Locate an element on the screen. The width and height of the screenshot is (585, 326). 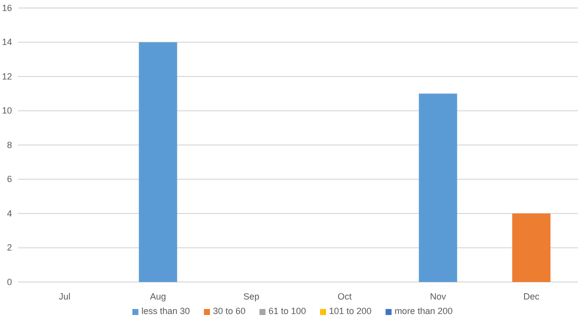
y-tick-label: 12 is located at coordinates (7, 76).